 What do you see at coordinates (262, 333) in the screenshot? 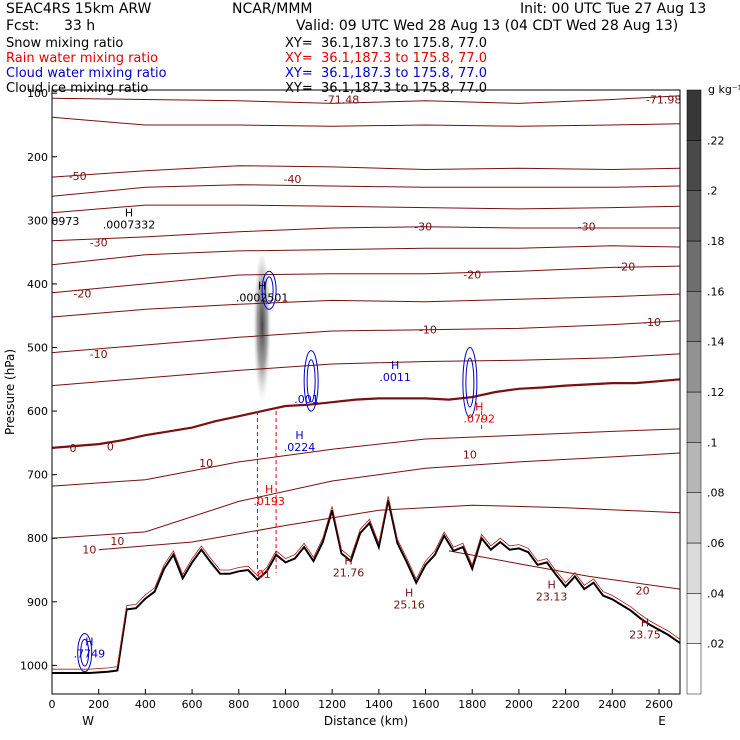
I see `snow-shading-column` at bounding box center [262, 333].